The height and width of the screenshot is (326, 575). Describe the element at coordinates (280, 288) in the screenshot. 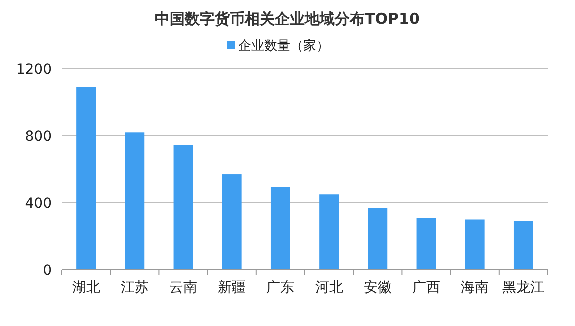

I see `x-tick-label: 广东` at that location.